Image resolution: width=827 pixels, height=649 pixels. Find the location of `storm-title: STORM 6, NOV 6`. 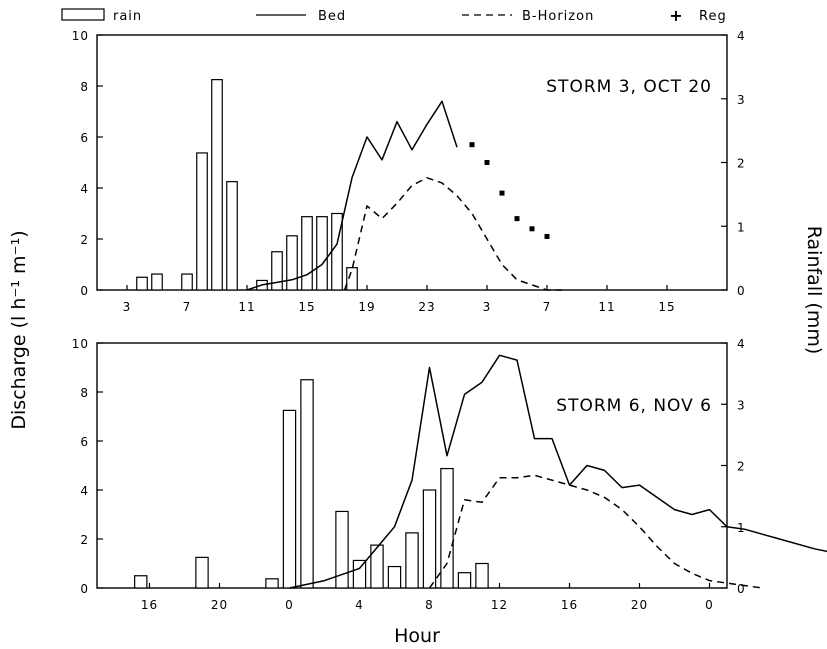

storm-title: STORM 6, NOV 6 is located at coordinates (634, 406).